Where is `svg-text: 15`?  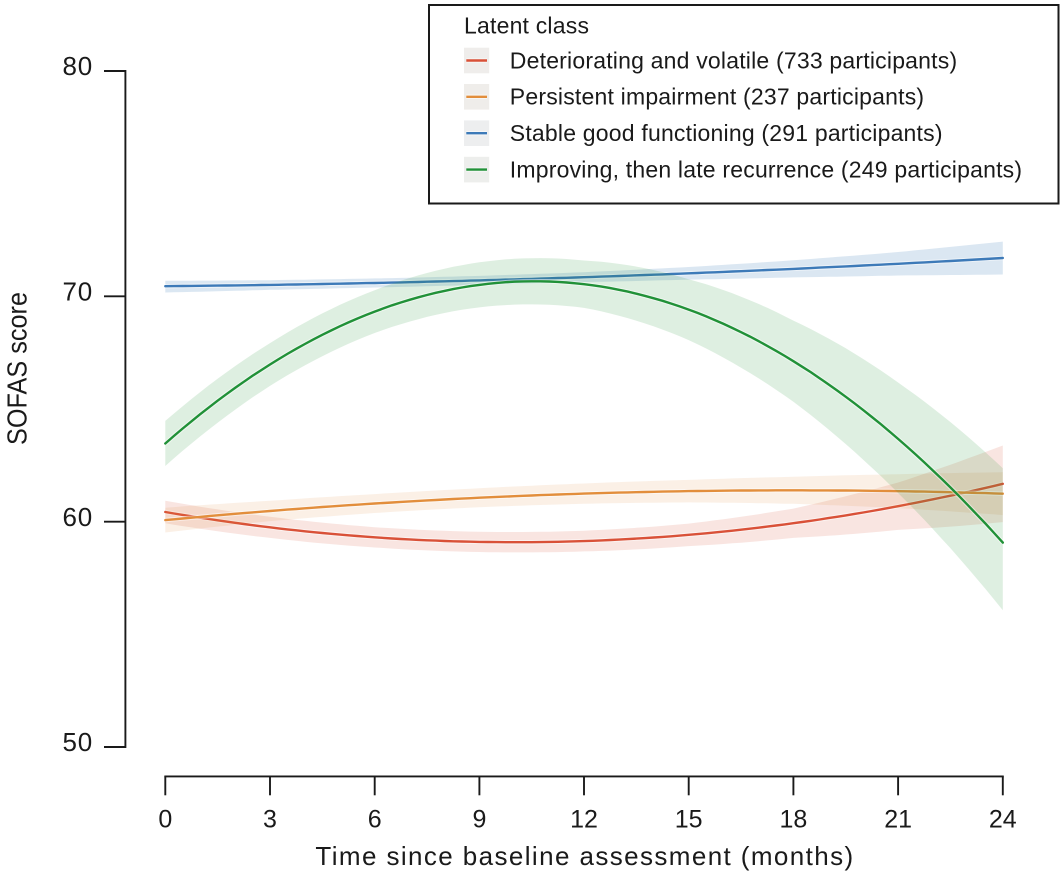
svg-text: 15 is located at coordinates (689, 820).